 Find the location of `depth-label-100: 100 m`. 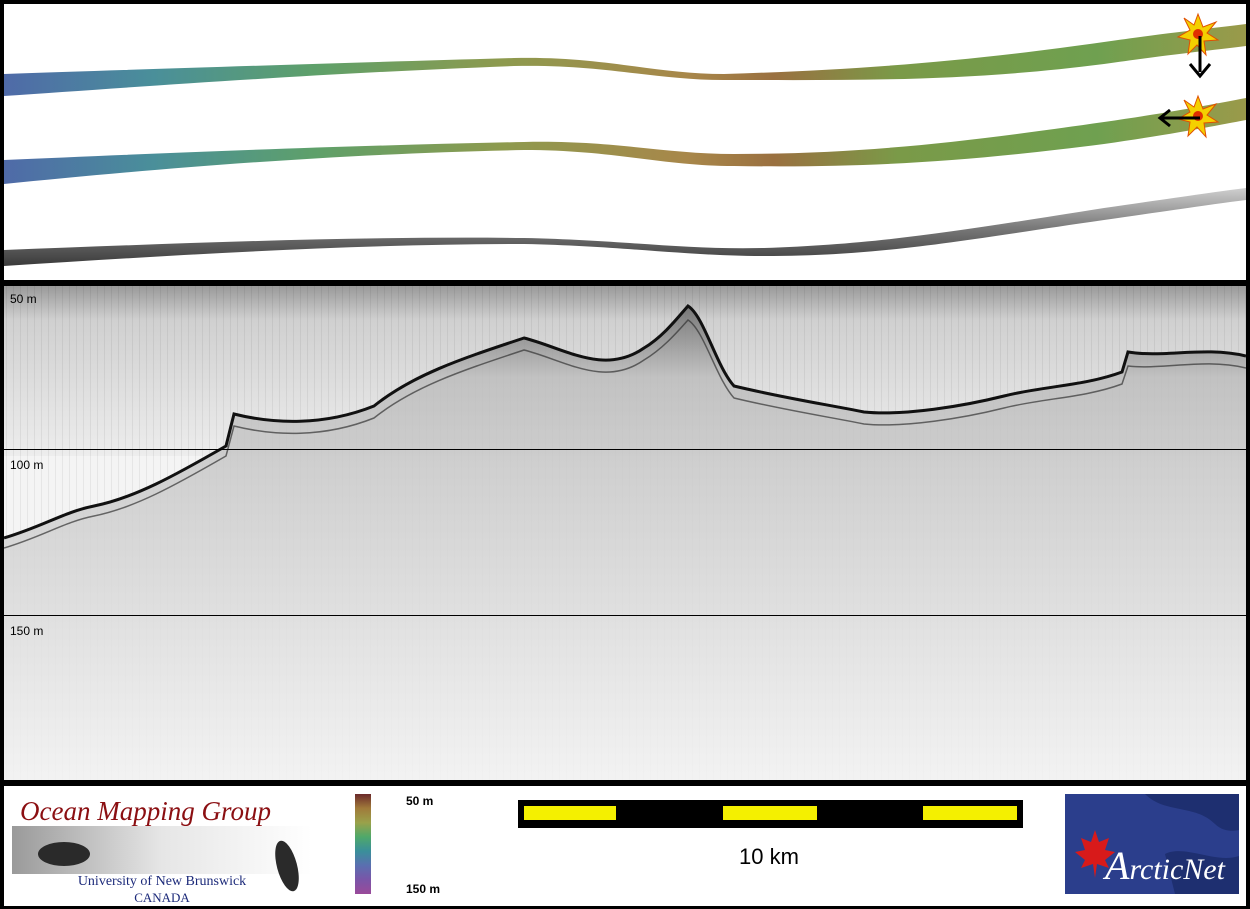

depth-label-100: 100 m is located at coordinates (27, 465).